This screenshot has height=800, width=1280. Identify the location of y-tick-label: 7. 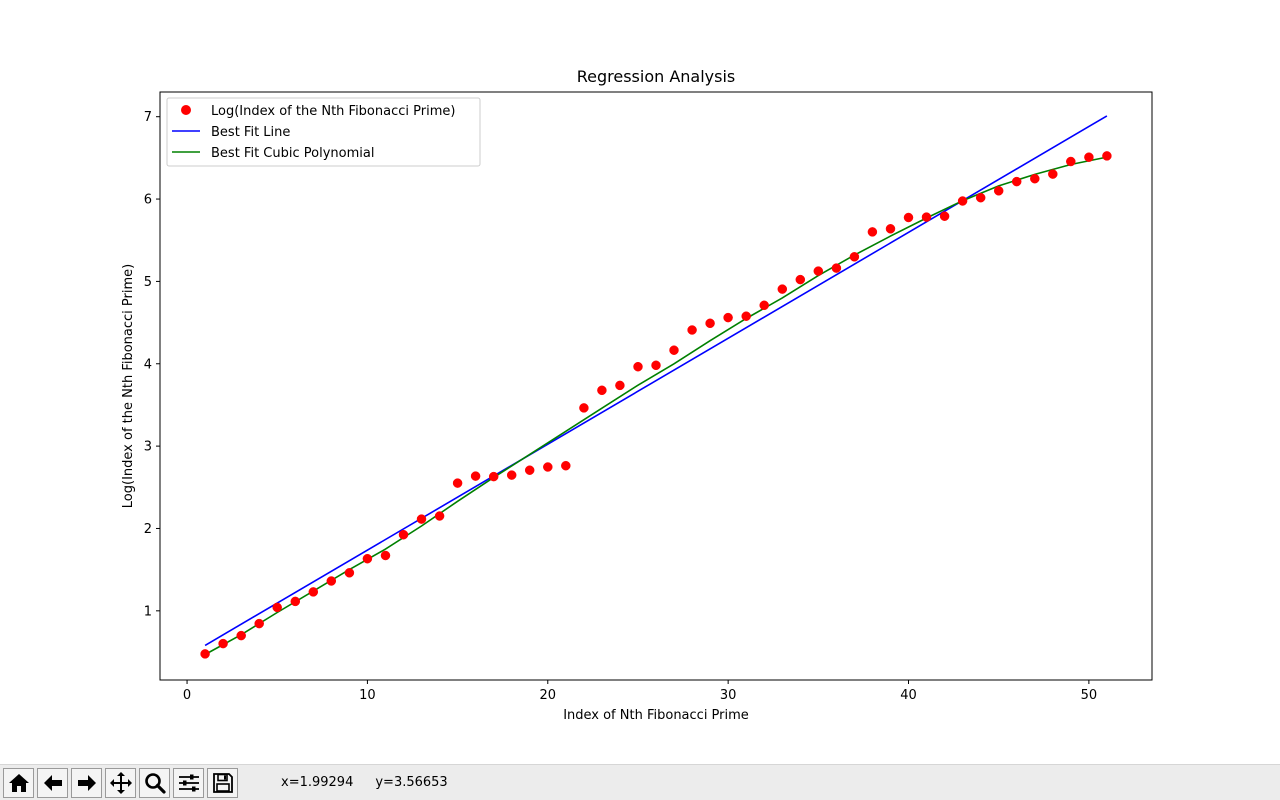
(148, 117).